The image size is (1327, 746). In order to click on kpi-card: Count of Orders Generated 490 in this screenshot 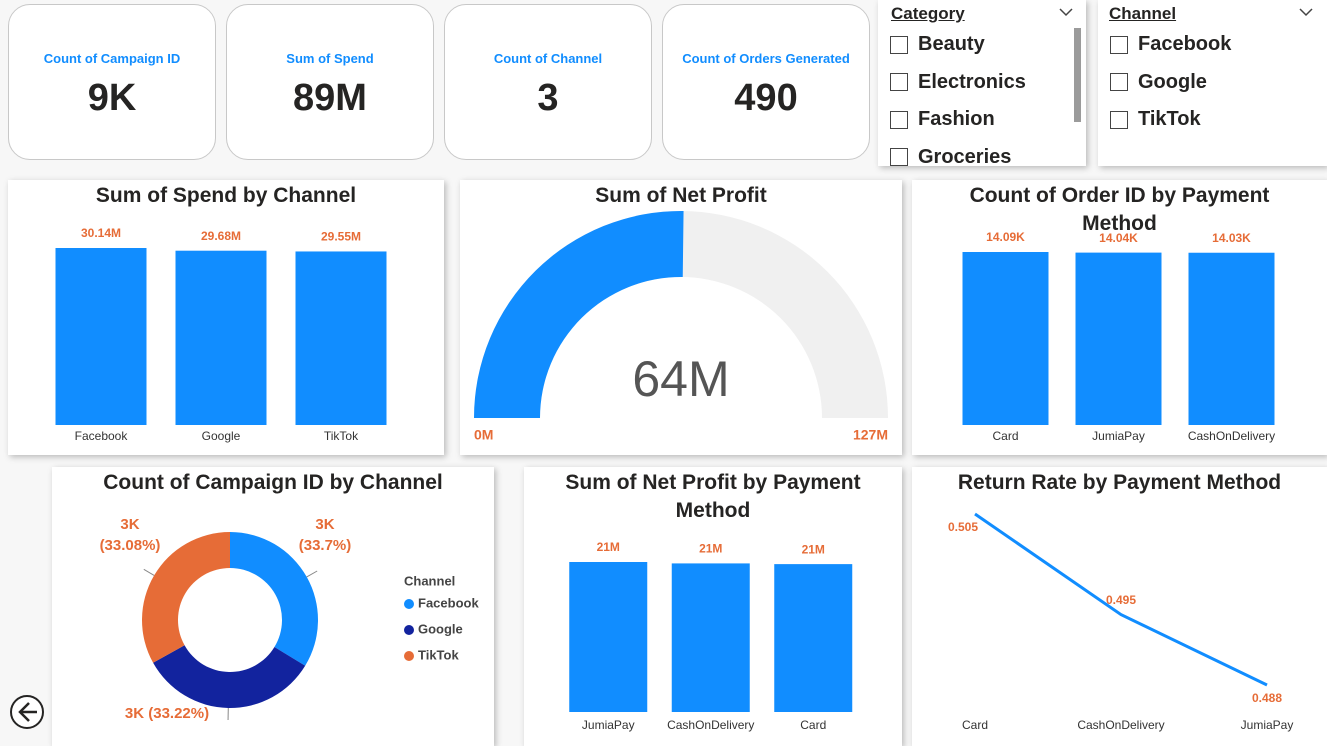, I will do `click(766, 82)`.